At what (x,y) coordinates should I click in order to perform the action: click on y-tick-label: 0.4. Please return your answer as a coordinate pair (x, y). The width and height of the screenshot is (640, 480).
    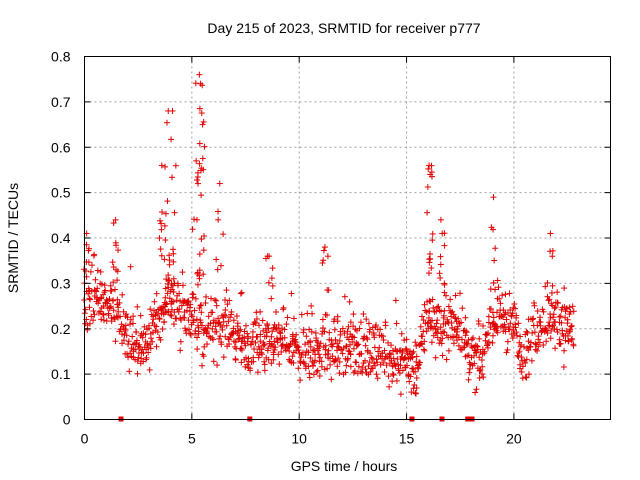
    Looking at the image, I should click on (61, 238).